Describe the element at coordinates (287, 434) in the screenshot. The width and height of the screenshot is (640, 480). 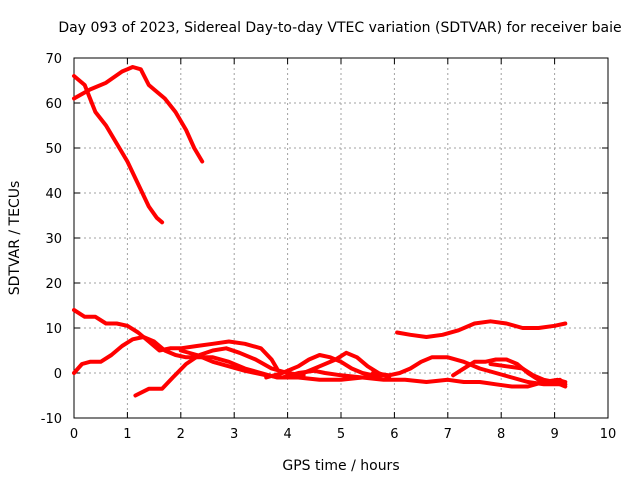
I see `x-tick-label: 4` at that location.